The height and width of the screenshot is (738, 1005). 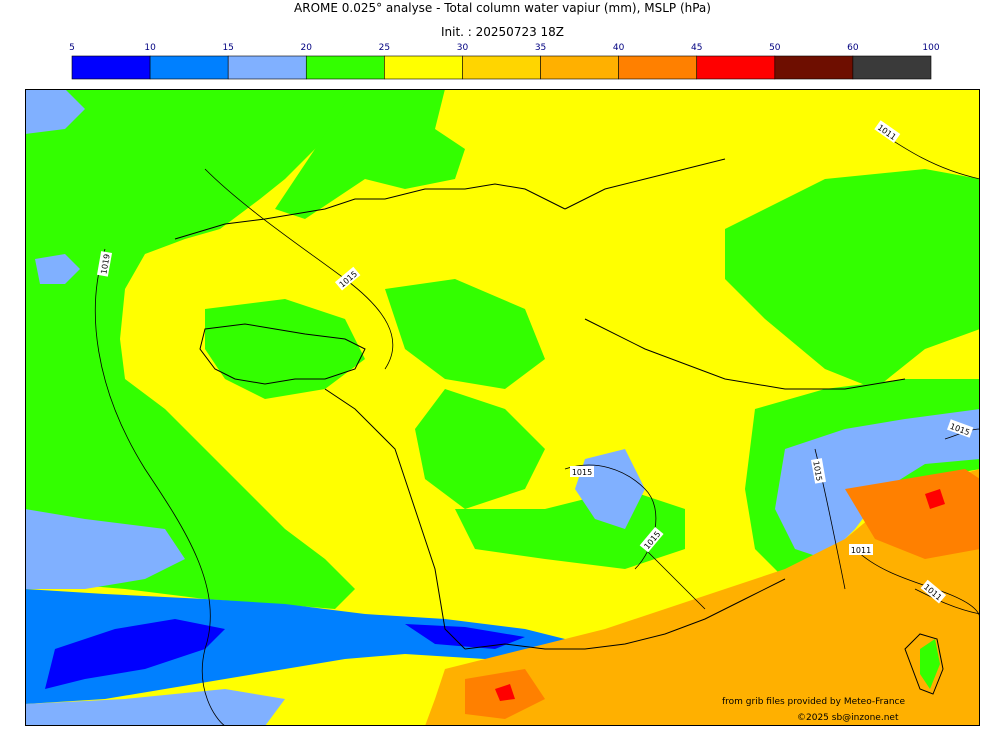 I want to click on colorbar-legend: 5 10 15 20 25 30 35 40 45 50 60 100, so click(x=504, y=61).